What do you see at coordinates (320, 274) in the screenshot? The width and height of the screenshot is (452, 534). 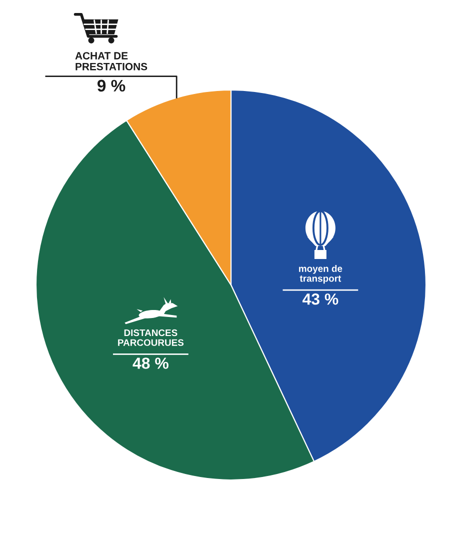 I see `slice-label: moyen de transport` at bounding box center [320, 274].